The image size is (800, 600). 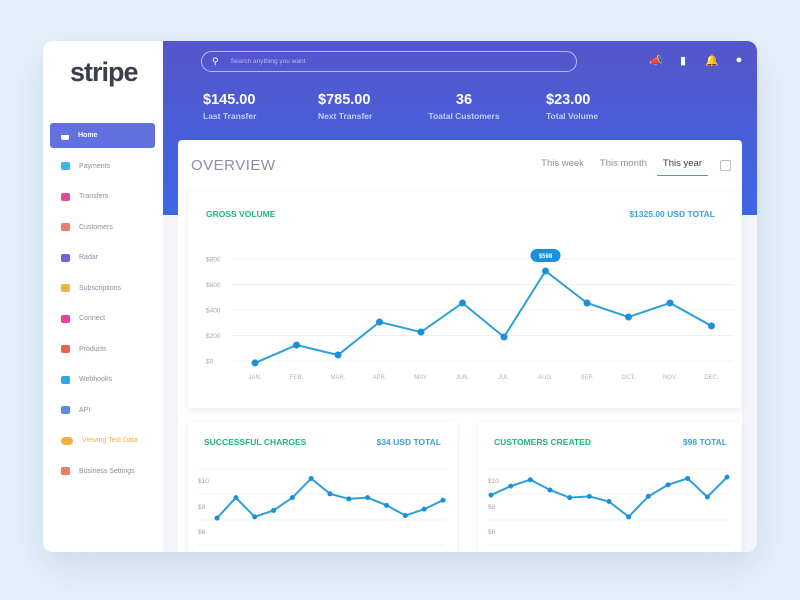 I want to click on sidebar-item-products: Products, so click(x=102, y=349).